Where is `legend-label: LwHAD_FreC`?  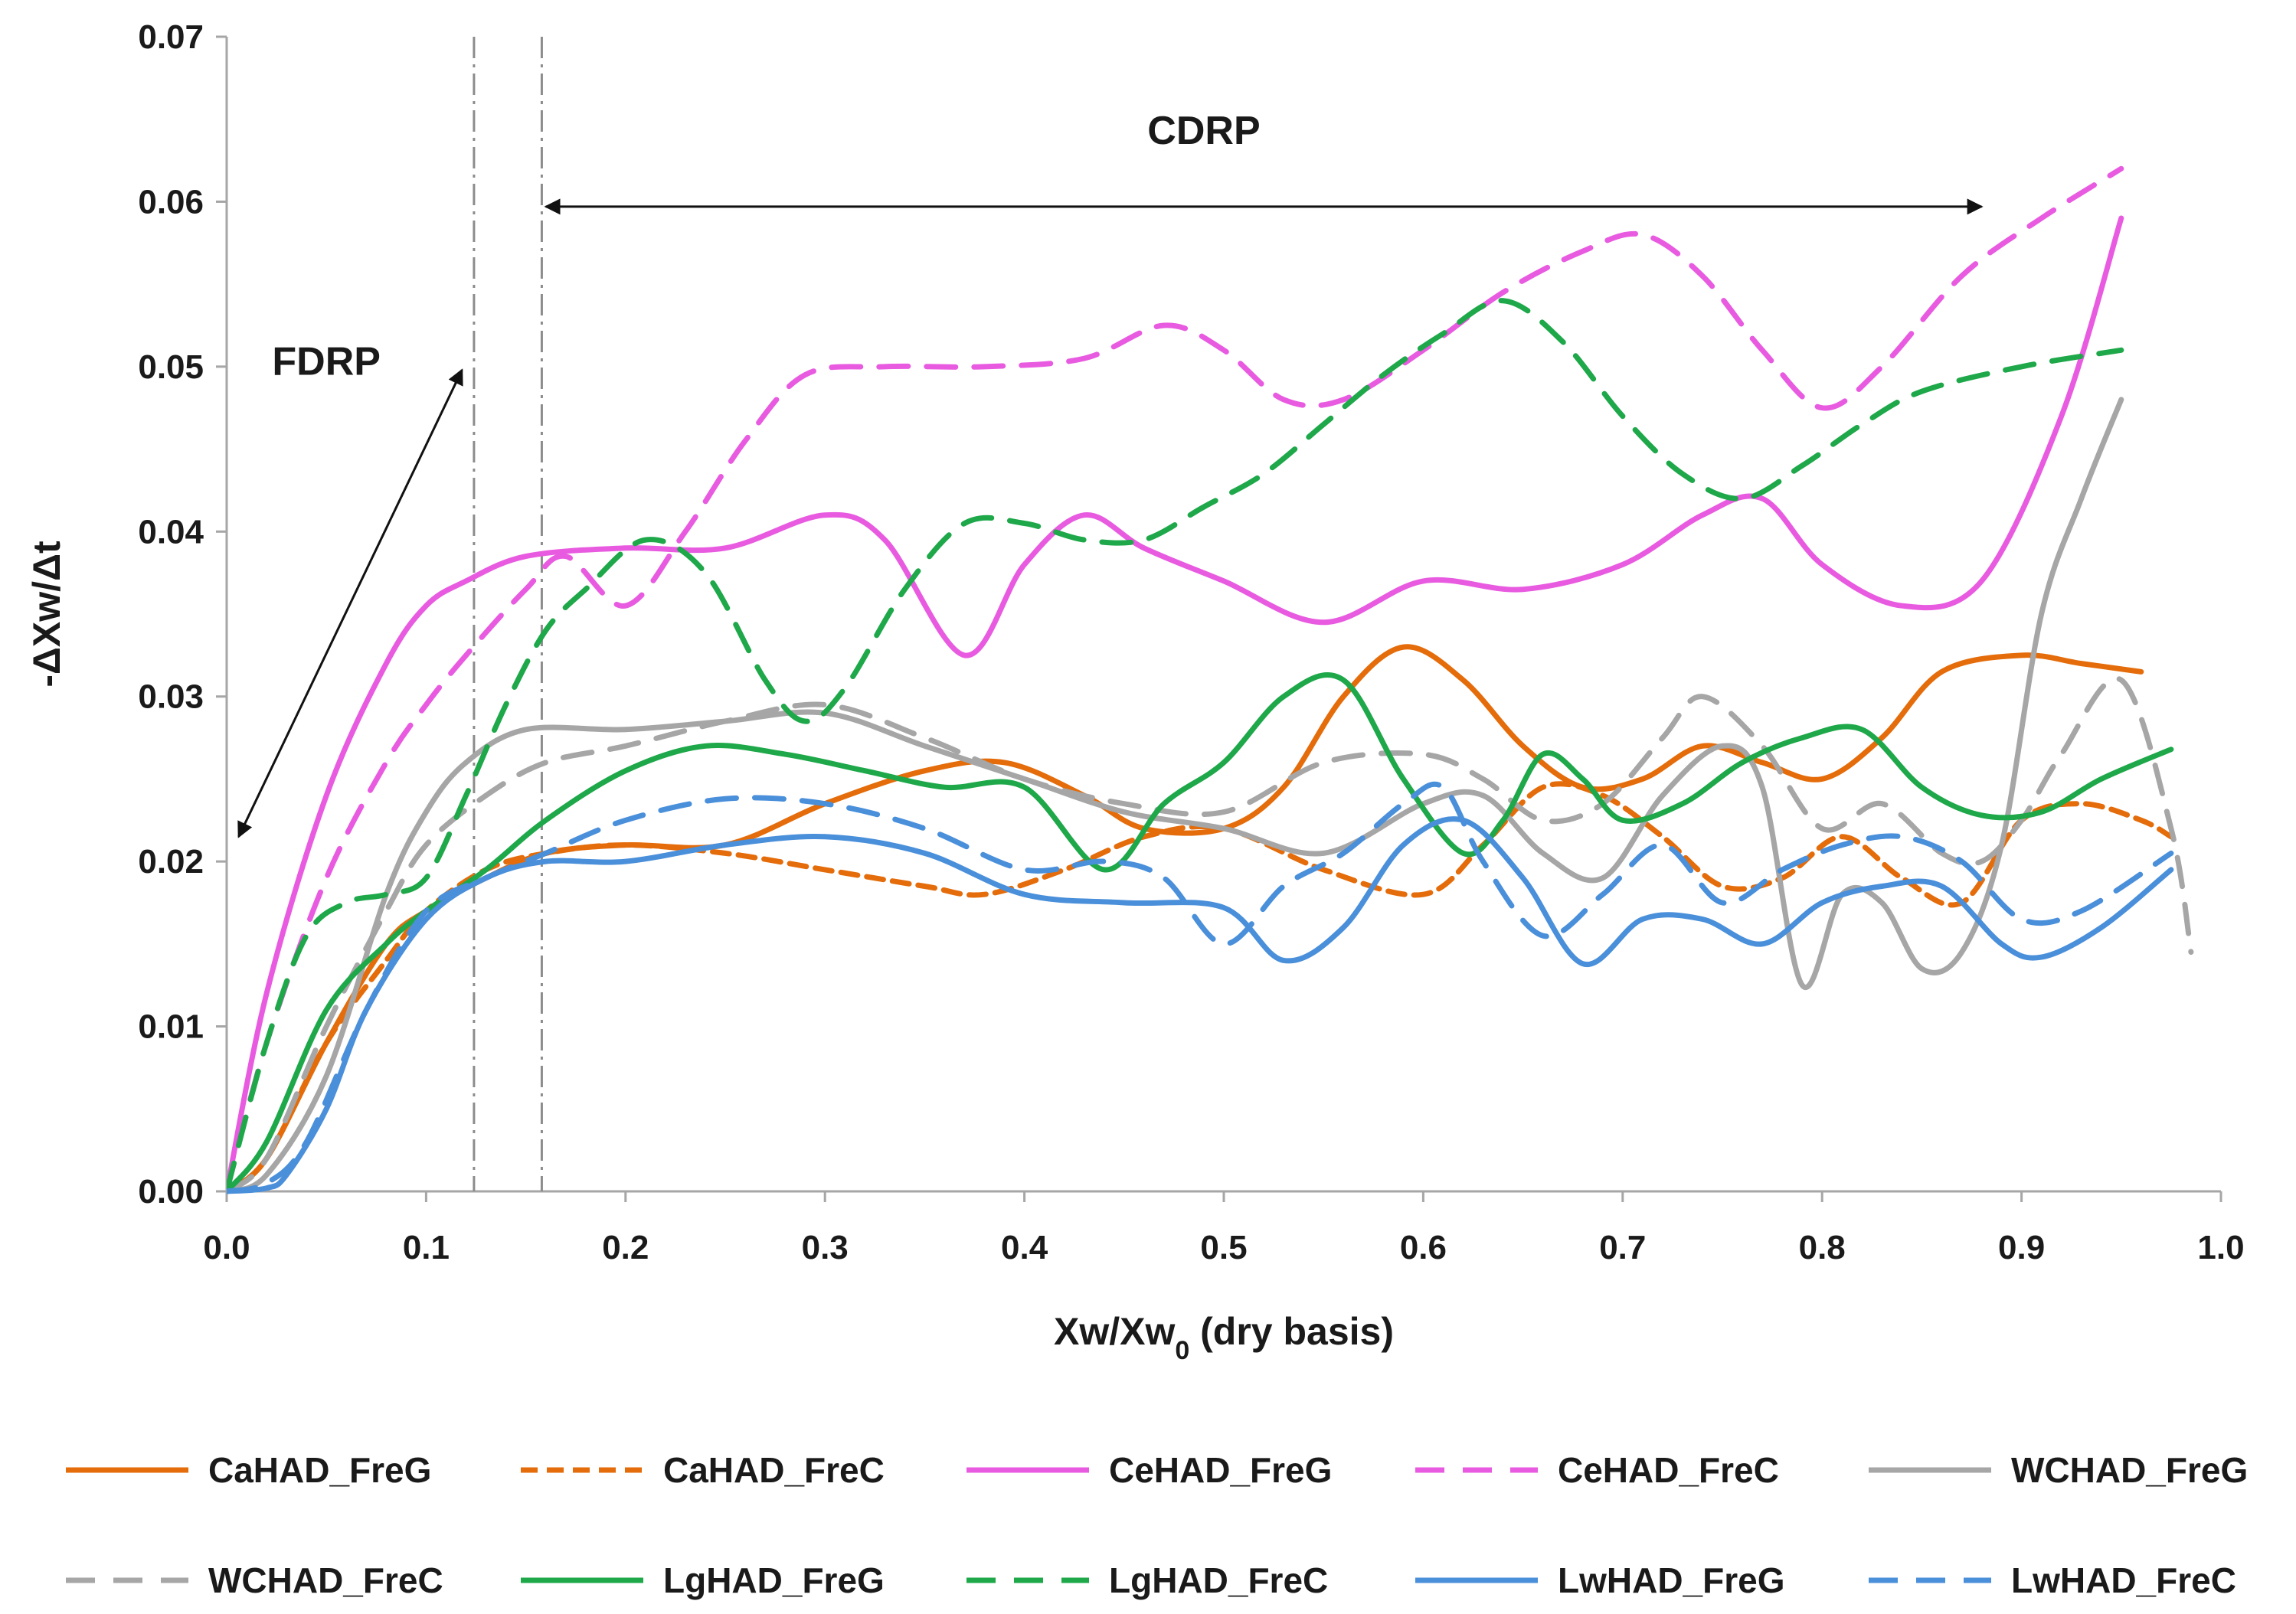 legend-label: LwHAD_FreC is located at coordinates (2123, 1580).